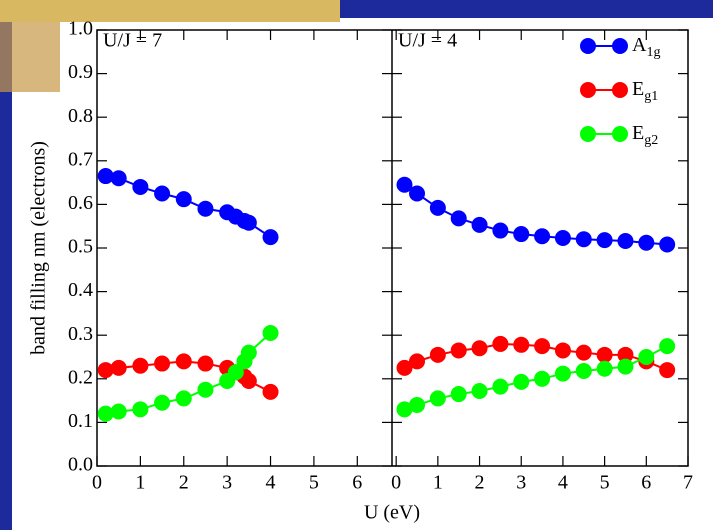 The height and width of the screenshot is (530, 713). I want to click on y-tick-label: 0.5, so click(80, 247).